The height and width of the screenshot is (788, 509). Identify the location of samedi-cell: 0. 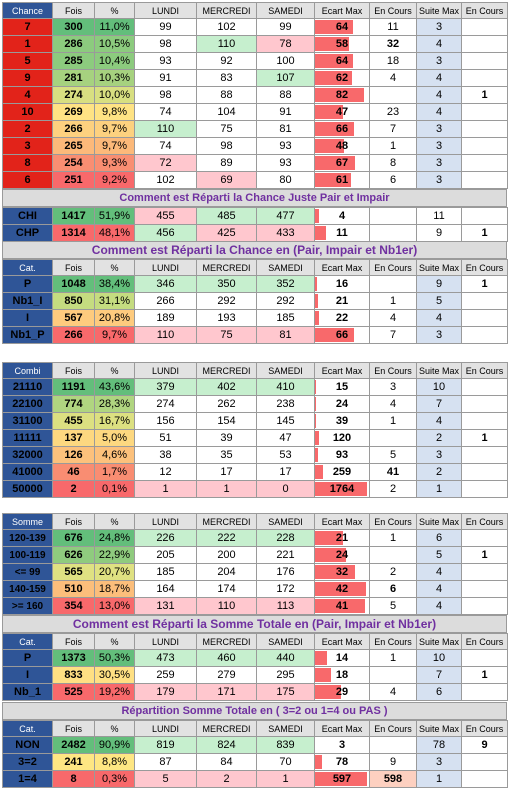
(285, 489).